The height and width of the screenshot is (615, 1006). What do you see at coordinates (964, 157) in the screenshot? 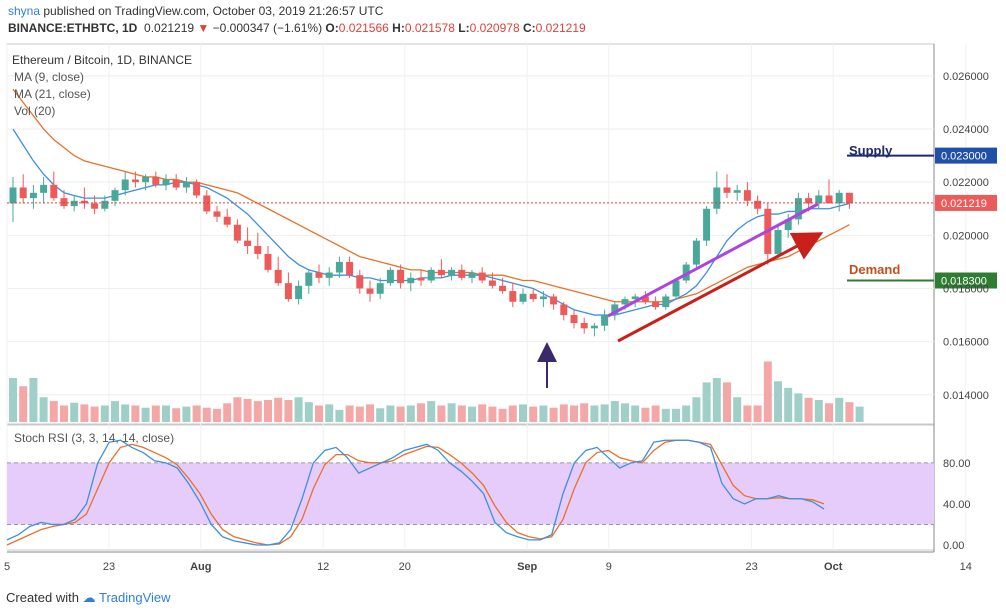
I see `supply-price-tag: 0.023000` at bounding box center [964, 157].